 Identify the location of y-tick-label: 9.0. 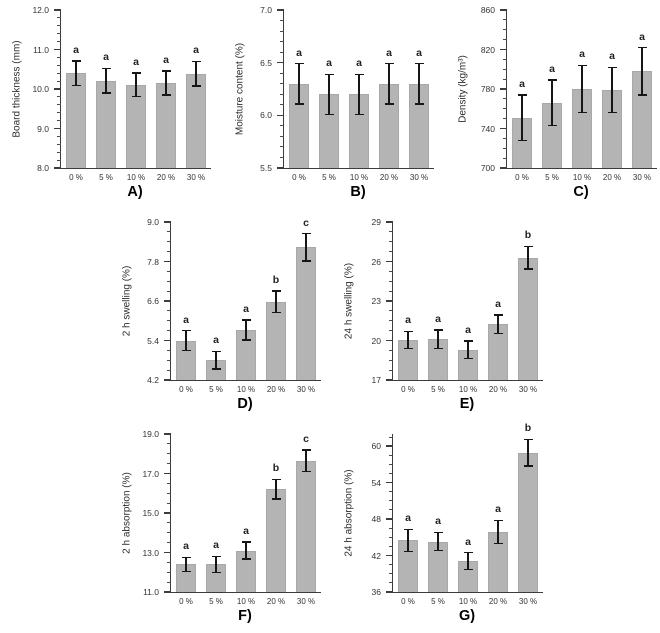
(43, 128).